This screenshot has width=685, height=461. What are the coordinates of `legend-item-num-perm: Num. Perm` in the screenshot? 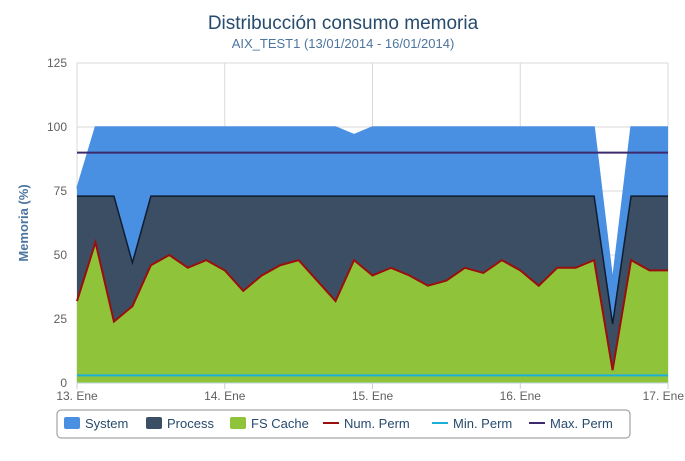 It's located at (366, 423).